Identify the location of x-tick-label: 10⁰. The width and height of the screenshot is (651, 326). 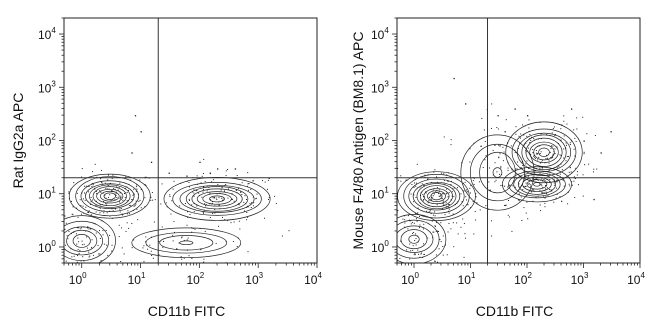
(78, 279).